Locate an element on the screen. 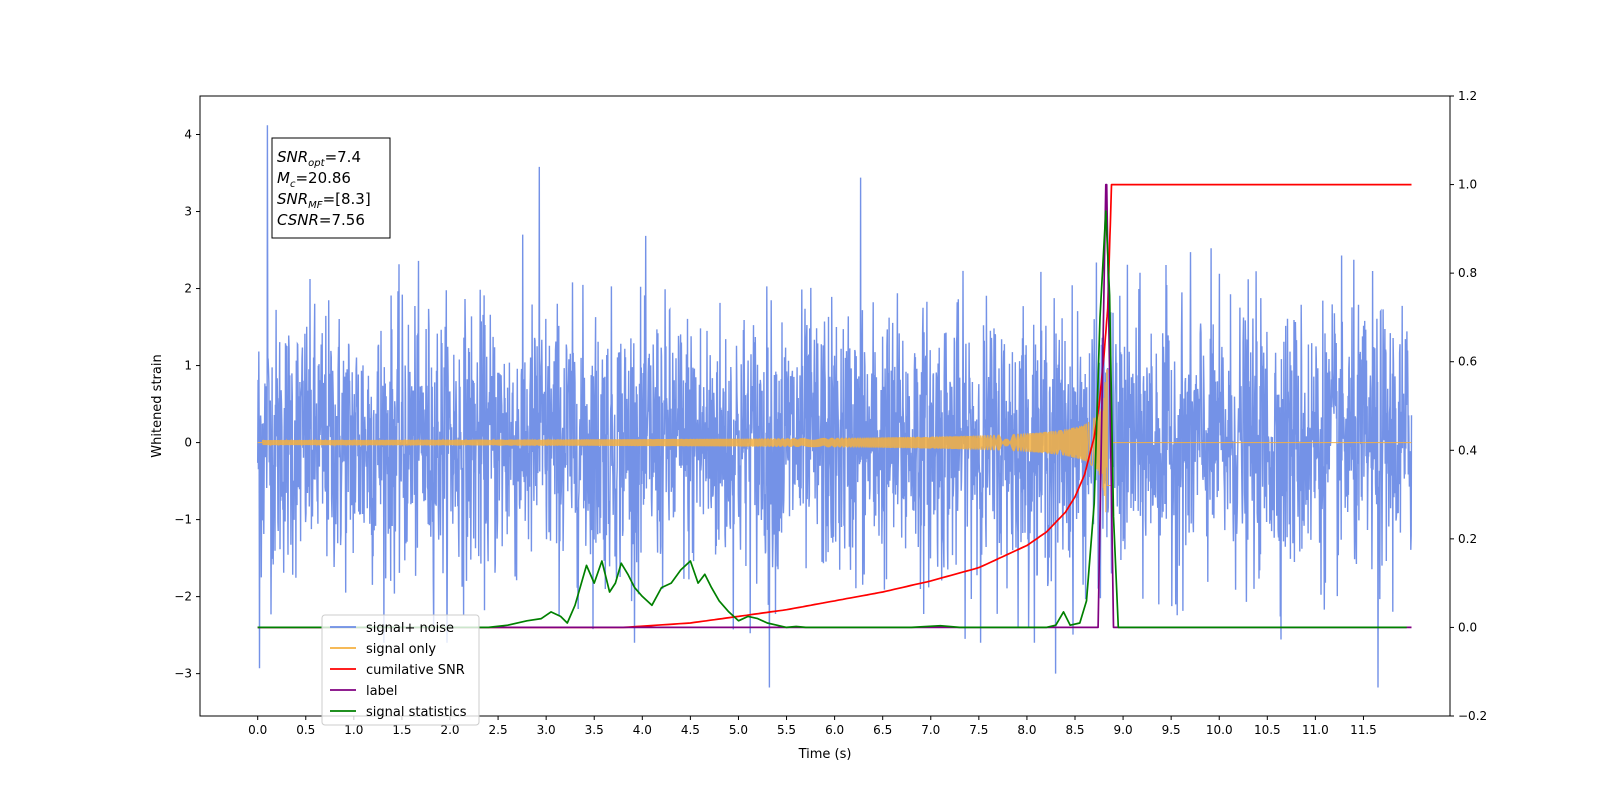 This screenshot has width=1600, height=800. x-tick-label: 0.5 is located at coordinates (305, 730).